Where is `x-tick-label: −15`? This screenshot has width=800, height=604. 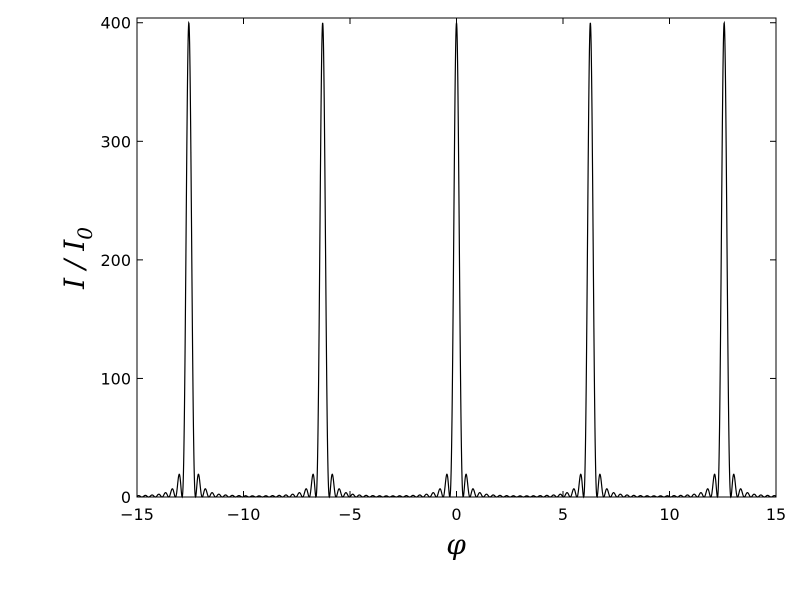 x-tick-label: −15 is located at coordinates (137, 514).